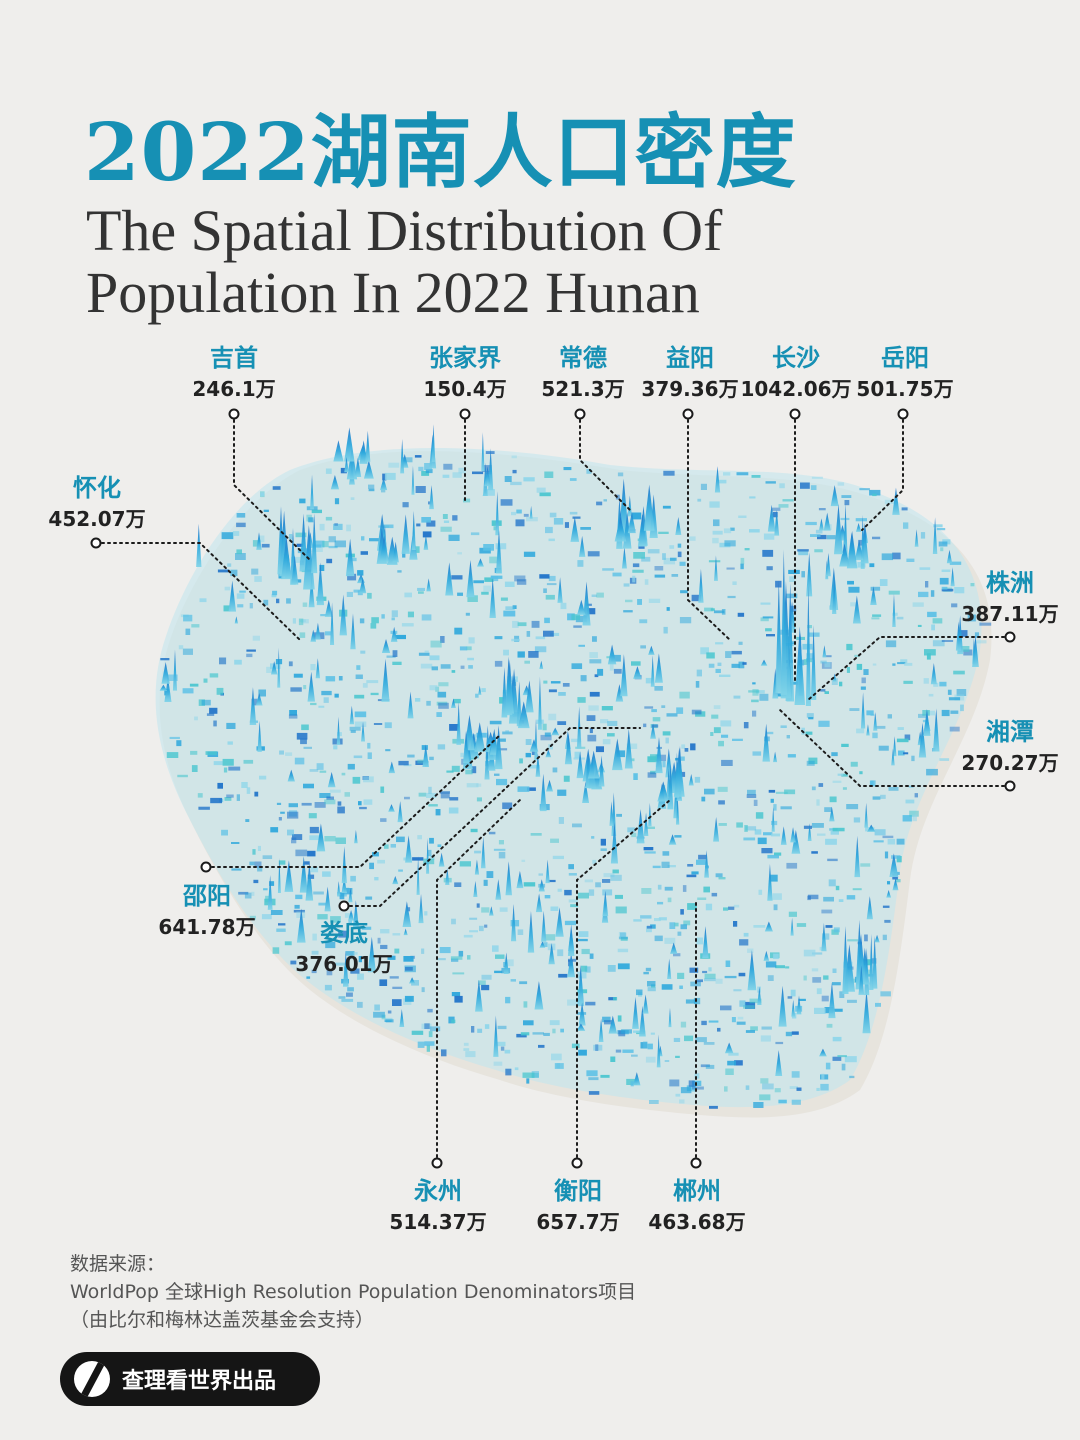 The width and height of the screenshot is (1080, 1440). Describe the element at coordinates (577, 1206) in the screenshot. I see `city-label-hengyang: 衡阳 657.7万` at that location.